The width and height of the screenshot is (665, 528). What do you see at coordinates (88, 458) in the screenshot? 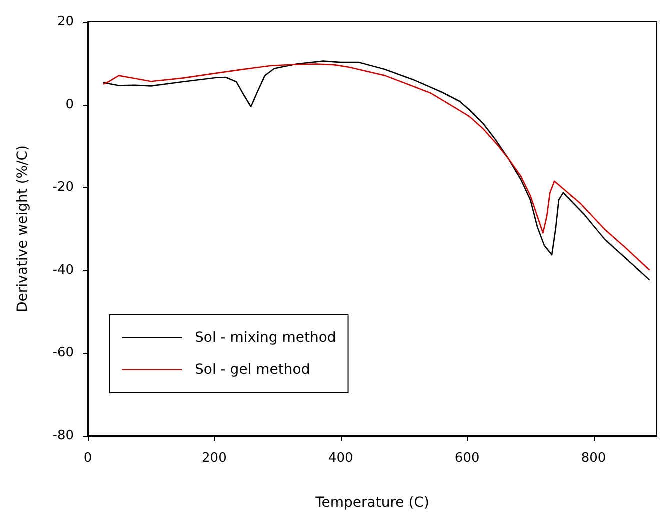
I see `x-tick-label: 0` at bounding box center [88, 458].